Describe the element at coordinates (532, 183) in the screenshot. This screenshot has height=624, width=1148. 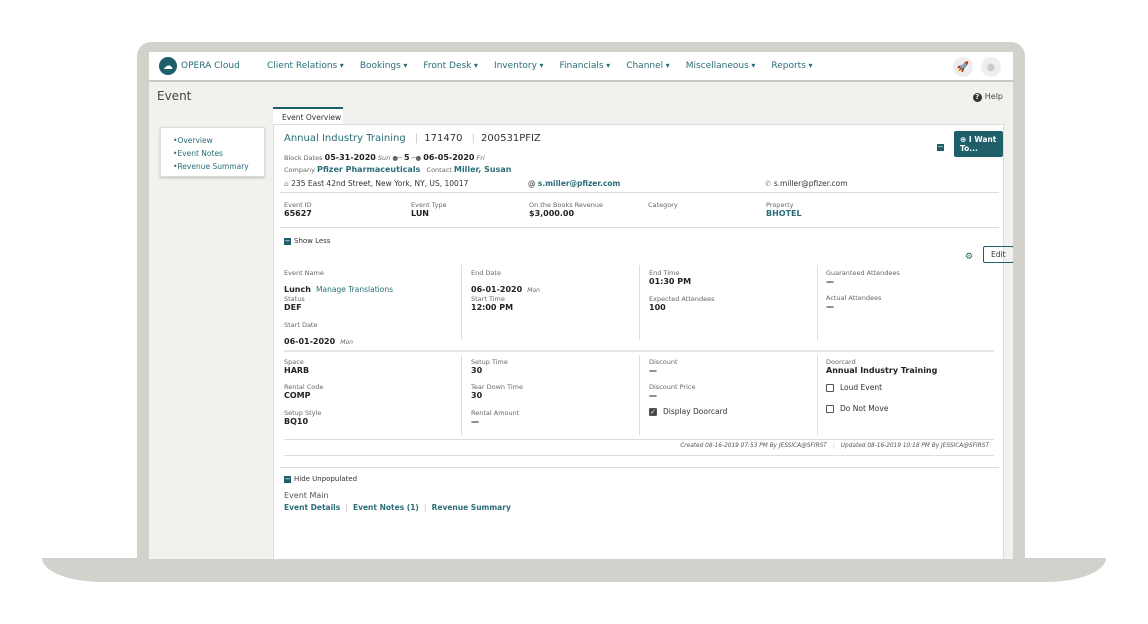
I see `at-icon: @` at that location.